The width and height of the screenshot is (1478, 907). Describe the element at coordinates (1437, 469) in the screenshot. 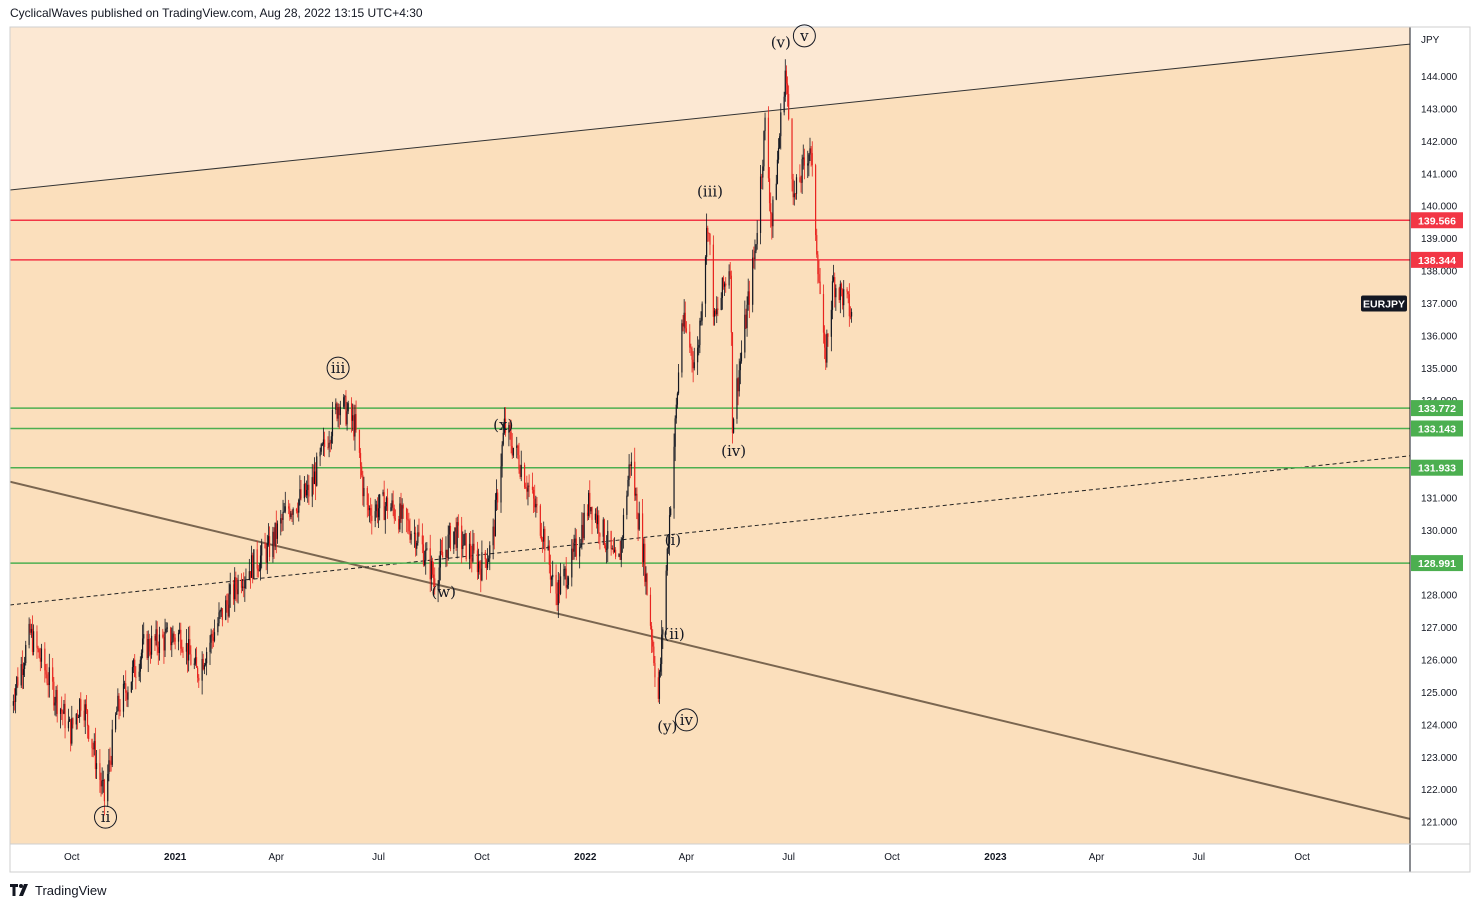

I see `level-tag-text: 131.933` at that location.